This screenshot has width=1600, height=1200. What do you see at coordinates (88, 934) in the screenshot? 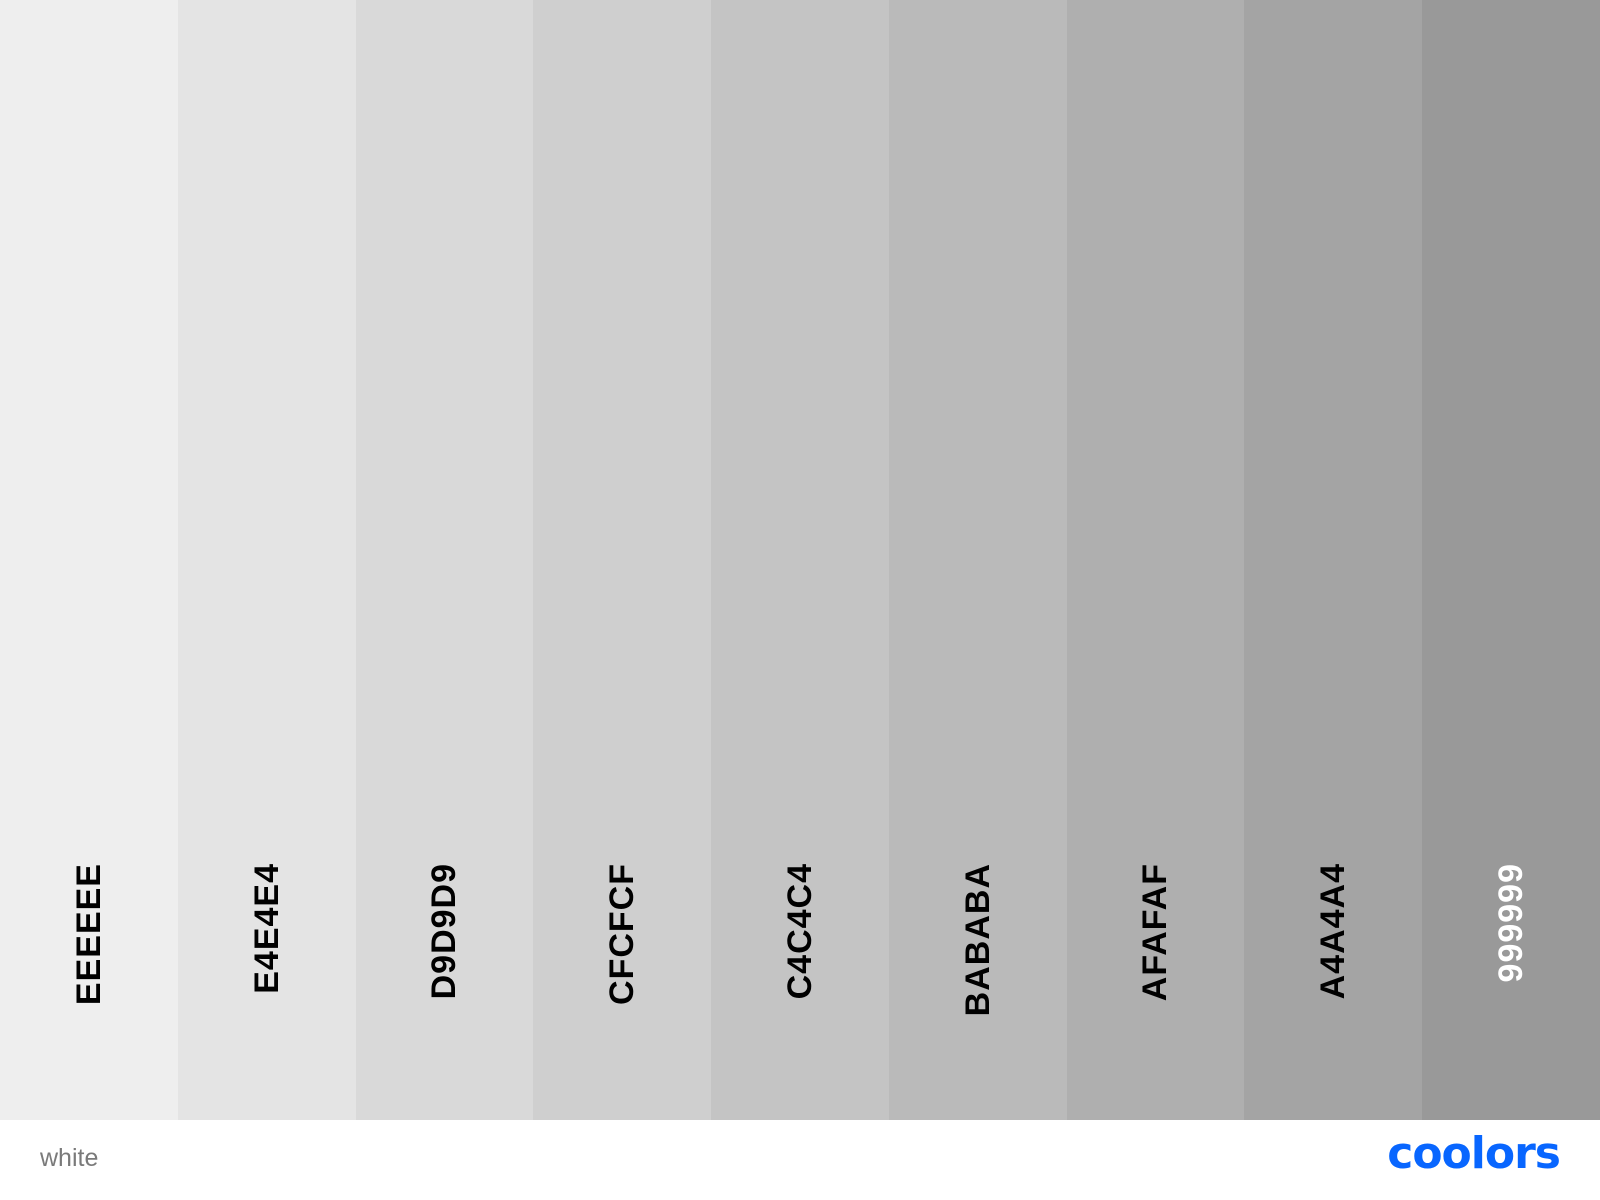
I see `swatch-hex-label: EEEEEE` at bounding box center [88, 934].